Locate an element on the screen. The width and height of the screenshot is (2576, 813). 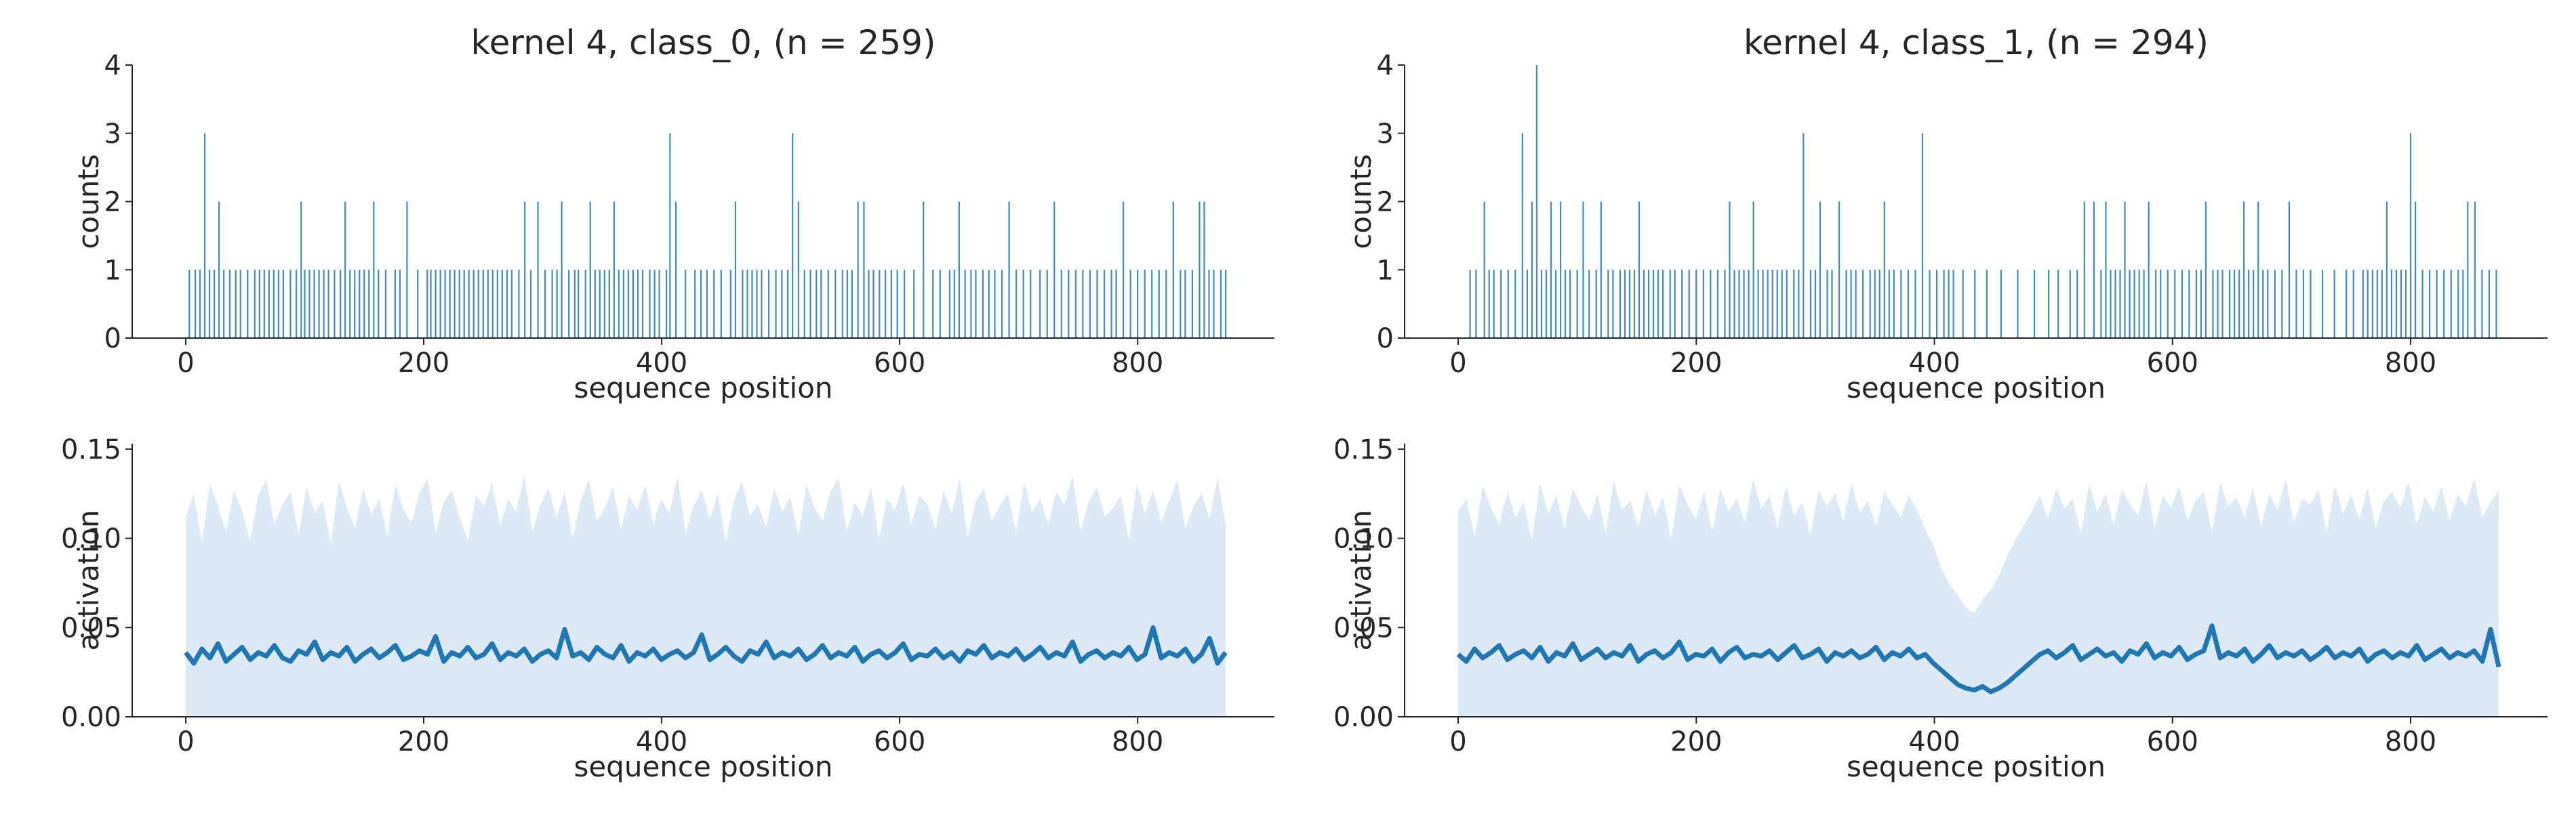
chart-title: kernel 4, class_0, (n = 259) is located at coordinates (703, 42).